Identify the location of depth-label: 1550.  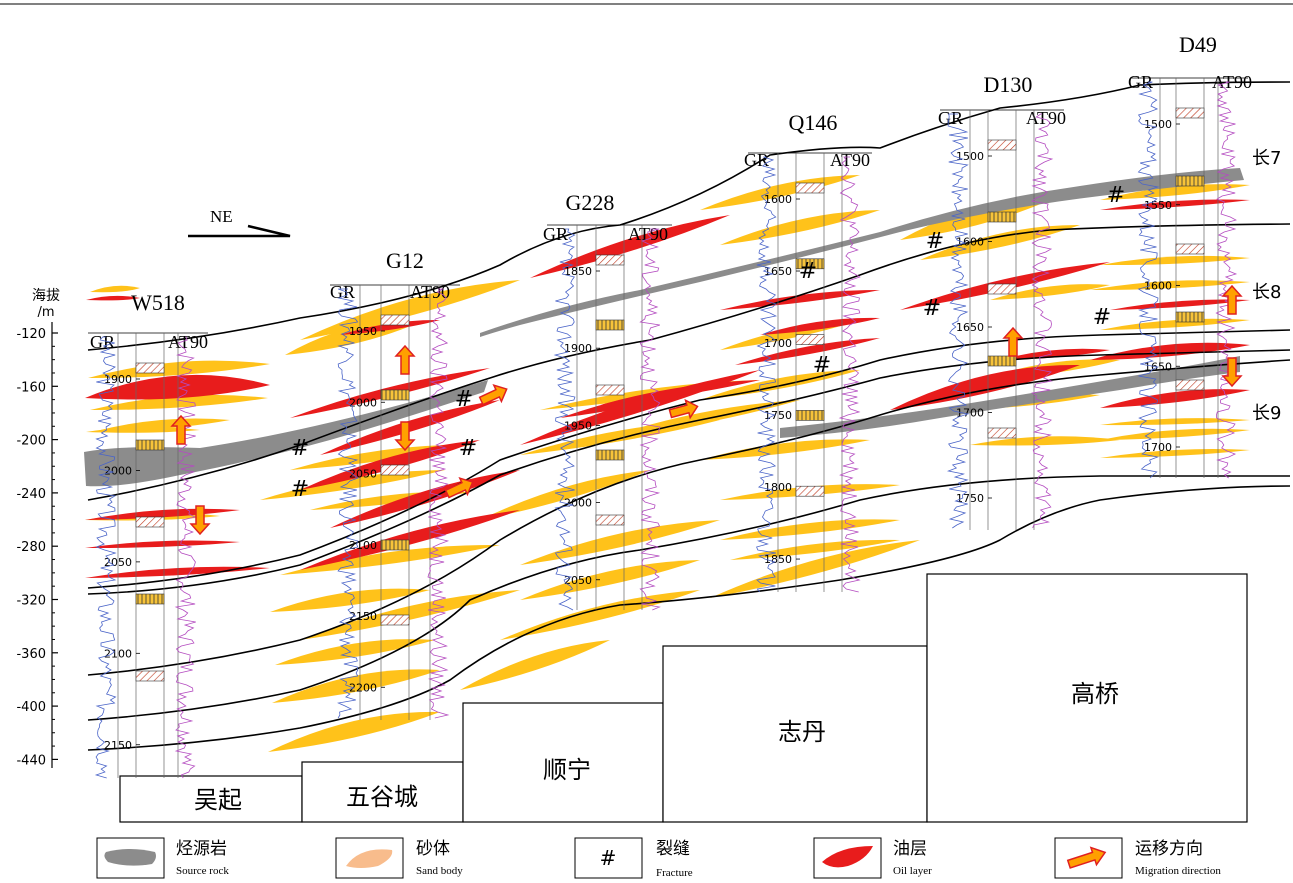
(1158, 205).